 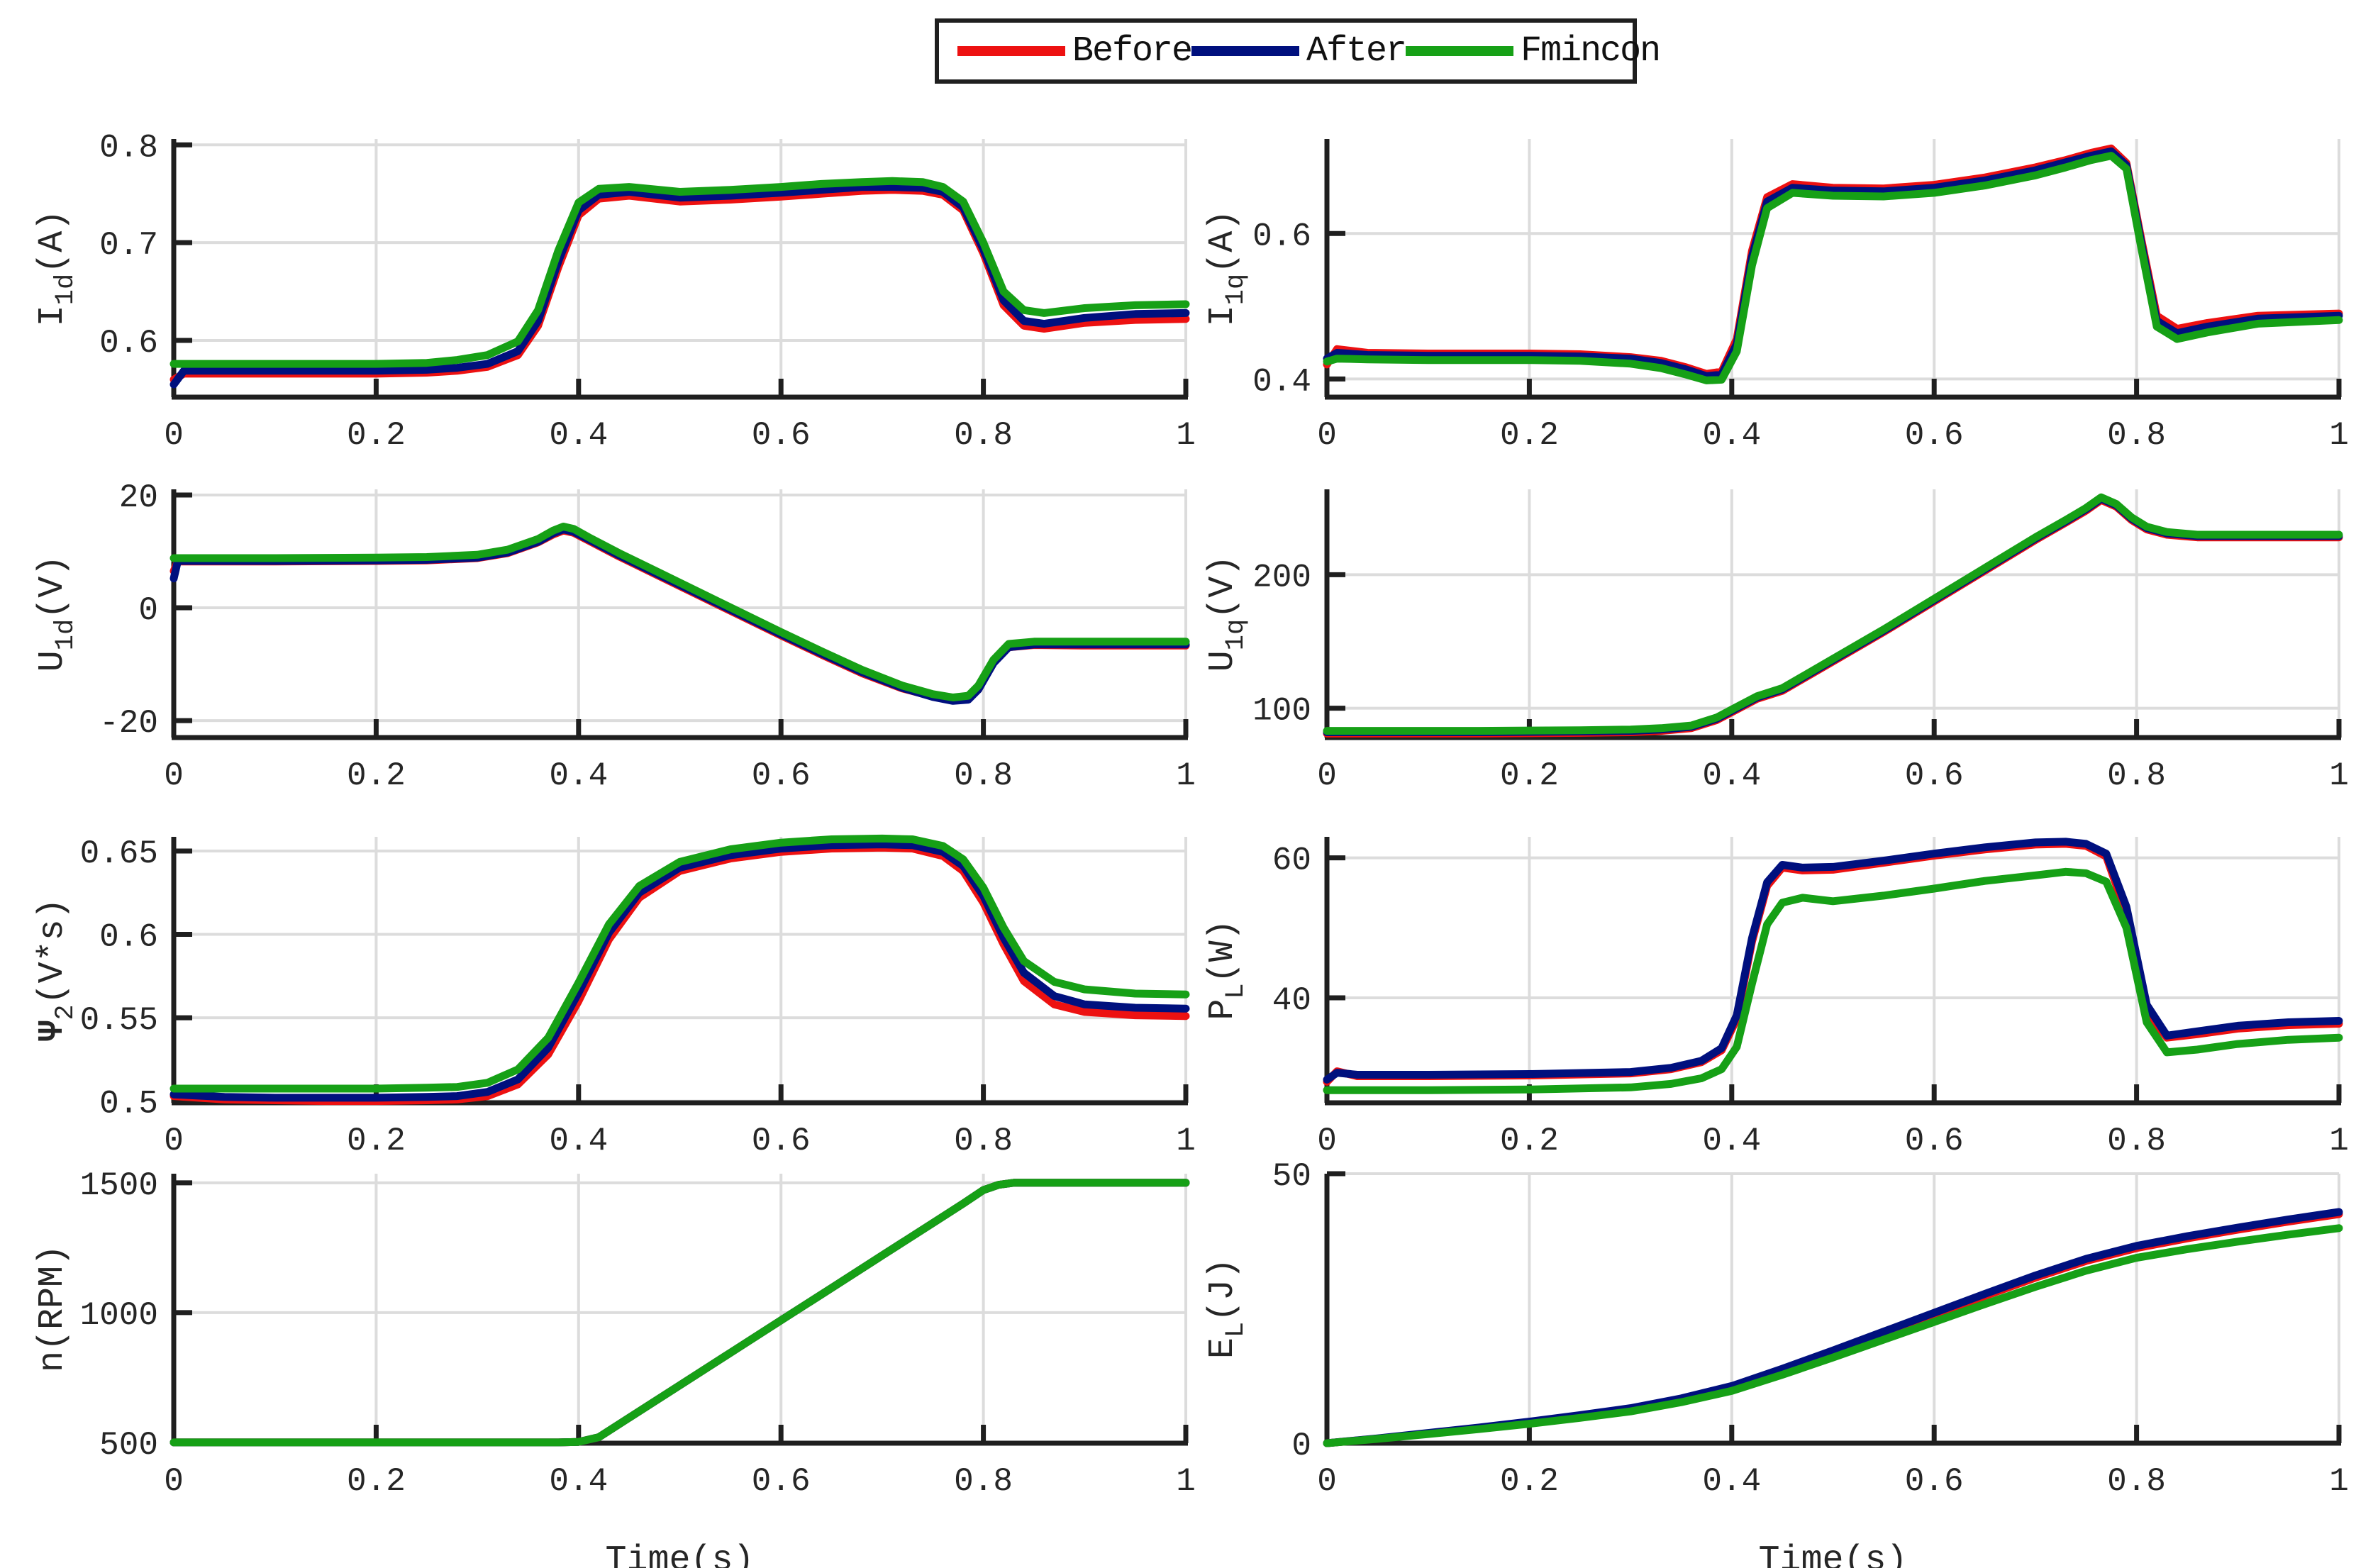 What do you see at coordinates (57, 268) in the screenshot?
I see `y-axis-label: I1d(A)` at bounding box center [57, 268].